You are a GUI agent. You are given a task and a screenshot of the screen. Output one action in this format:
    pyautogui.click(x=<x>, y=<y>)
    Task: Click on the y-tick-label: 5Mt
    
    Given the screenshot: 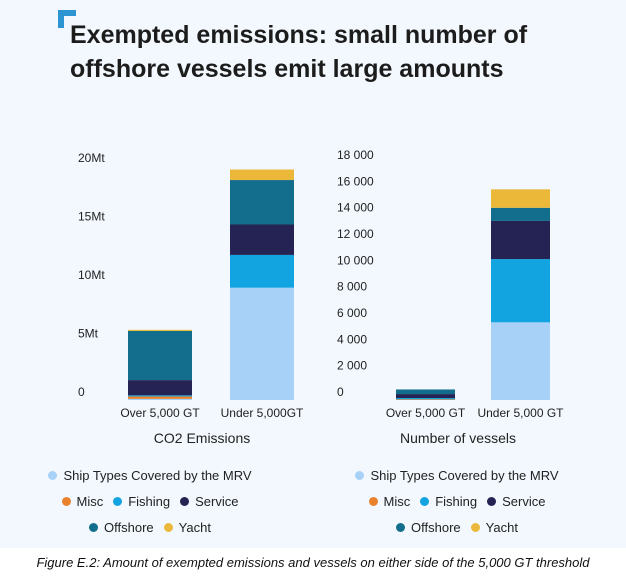 What is the action you would take?
    pyautogui.click(x=88, y=334)
    